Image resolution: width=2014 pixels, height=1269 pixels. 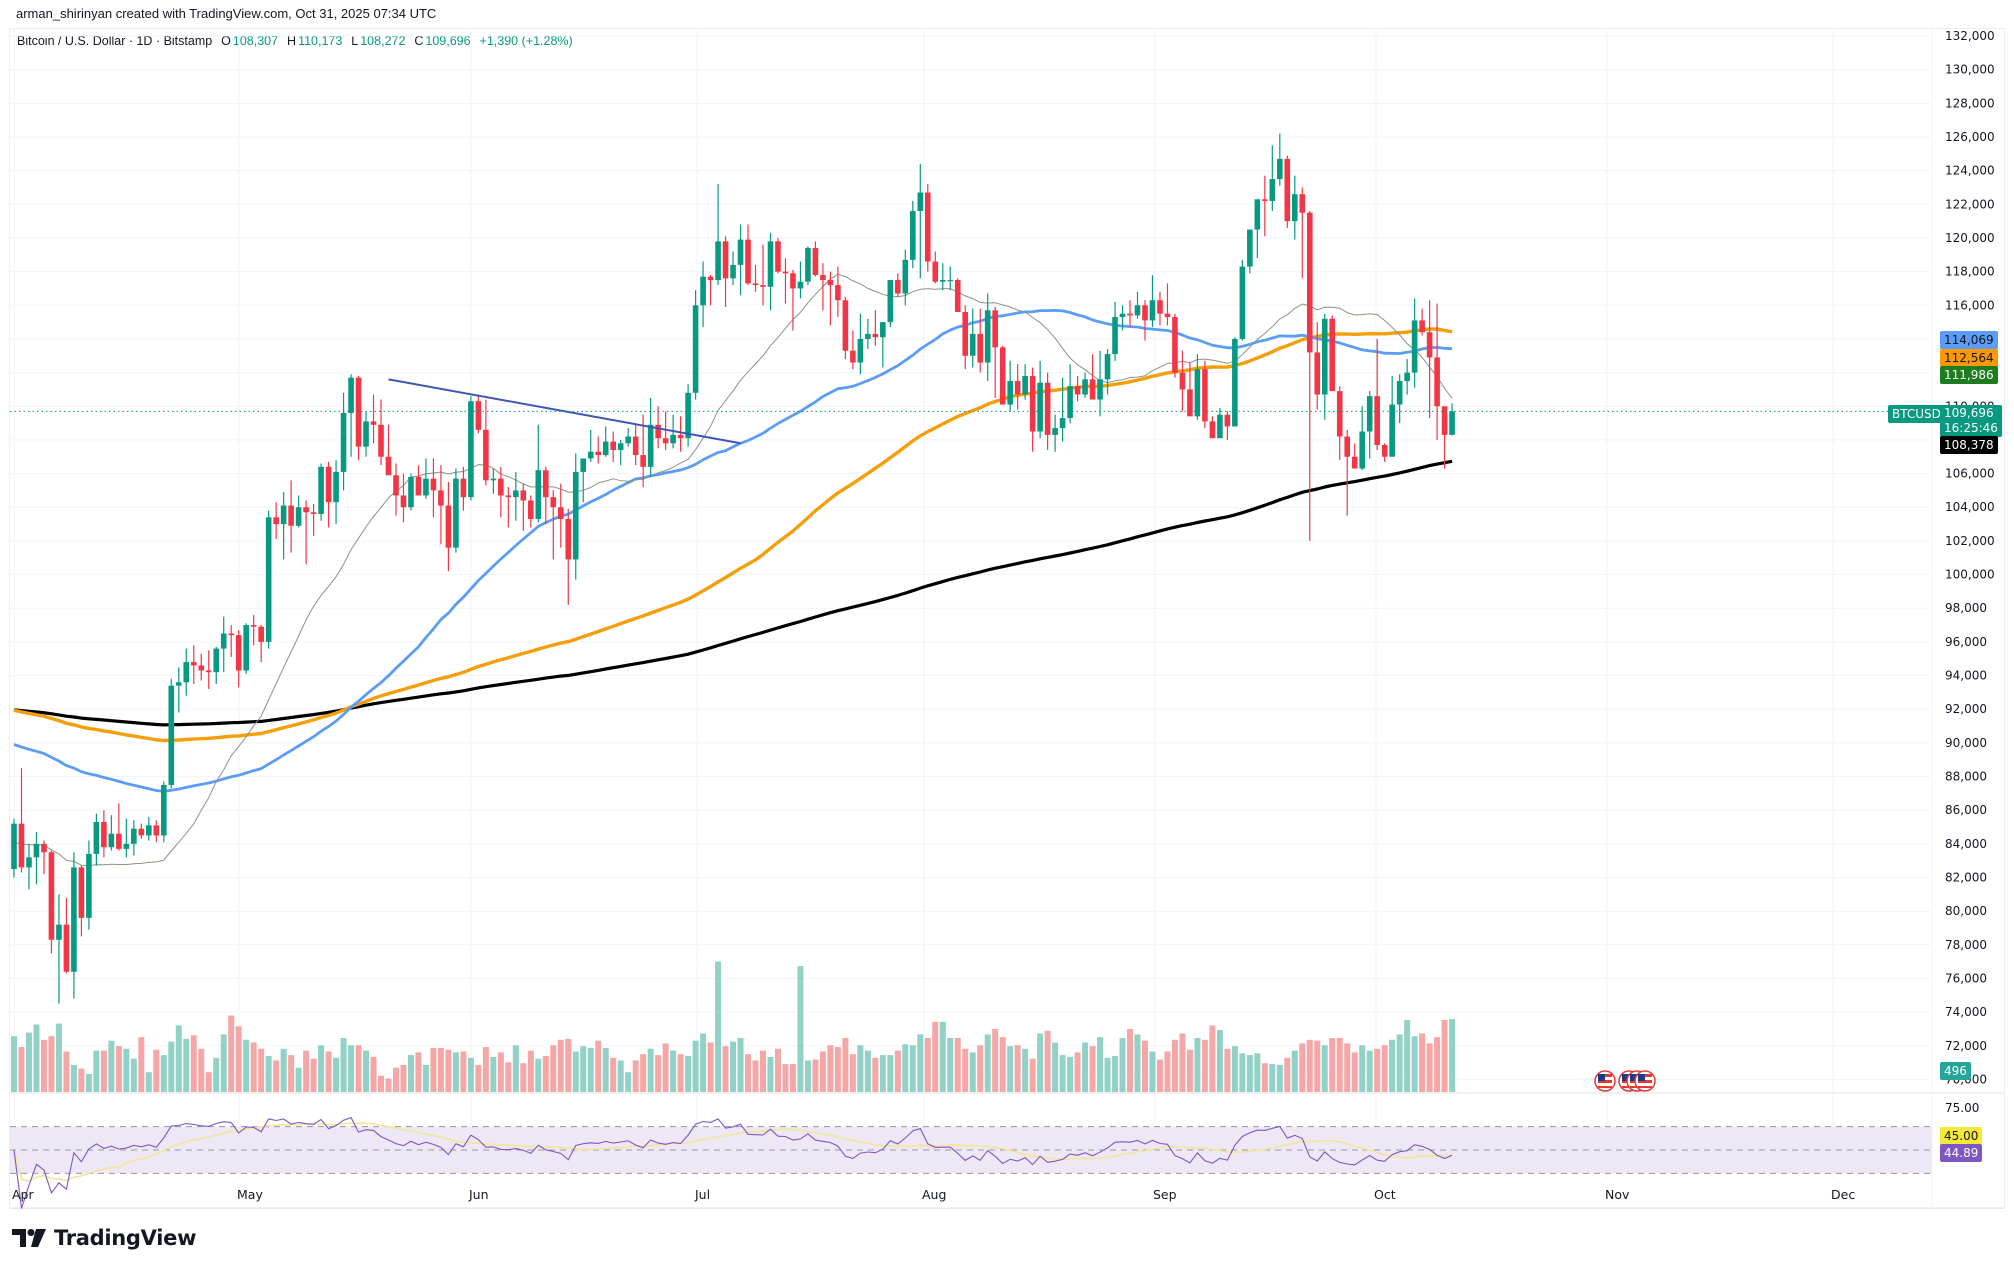 What do you see at coordinates (448, 41) in the screenshot?
I see `close-value: 109,696` at bounding box center [448, 41].